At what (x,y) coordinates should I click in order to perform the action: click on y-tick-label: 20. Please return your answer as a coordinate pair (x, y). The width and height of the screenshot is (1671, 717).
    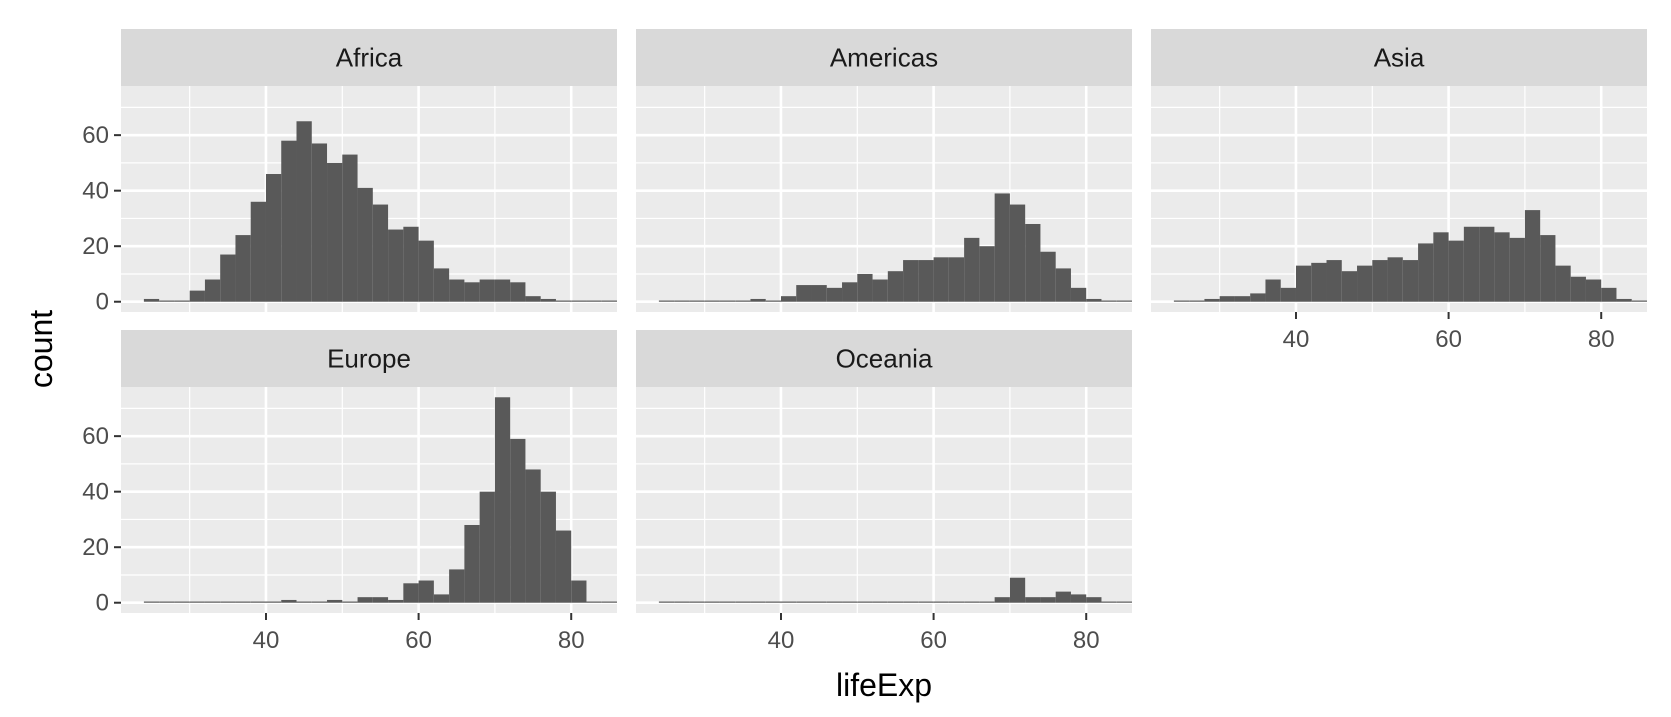
    Looking at the image, I should click on (95, 547).